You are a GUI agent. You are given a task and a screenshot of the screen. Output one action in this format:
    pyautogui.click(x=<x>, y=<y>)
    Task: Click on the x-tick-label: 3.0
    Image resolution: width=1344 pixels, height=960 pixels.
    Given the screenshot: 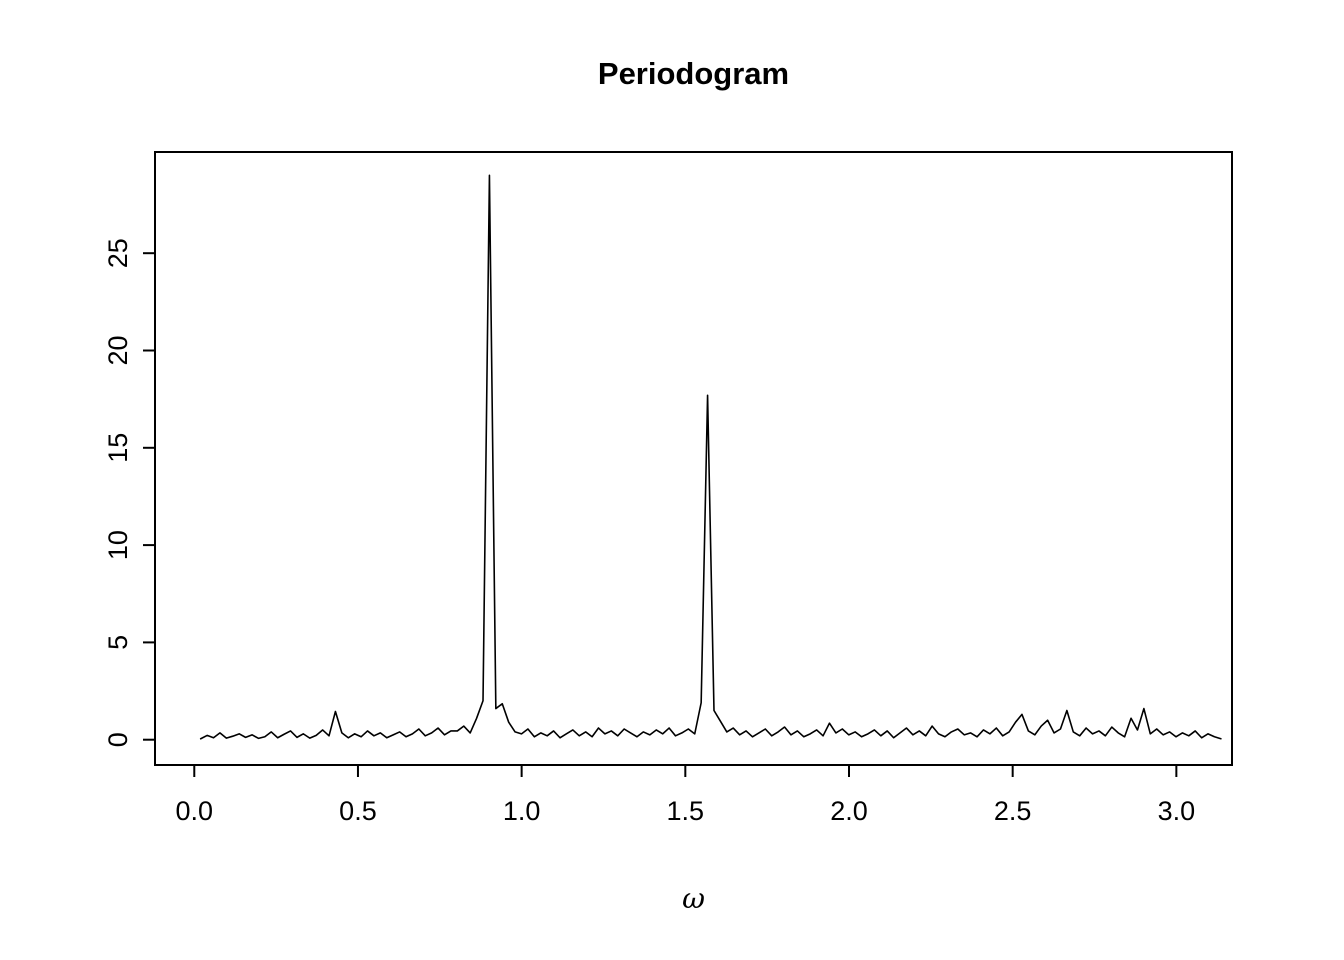 What is the action you would take?
    pyautogui.click(x=1177, y=811)
    